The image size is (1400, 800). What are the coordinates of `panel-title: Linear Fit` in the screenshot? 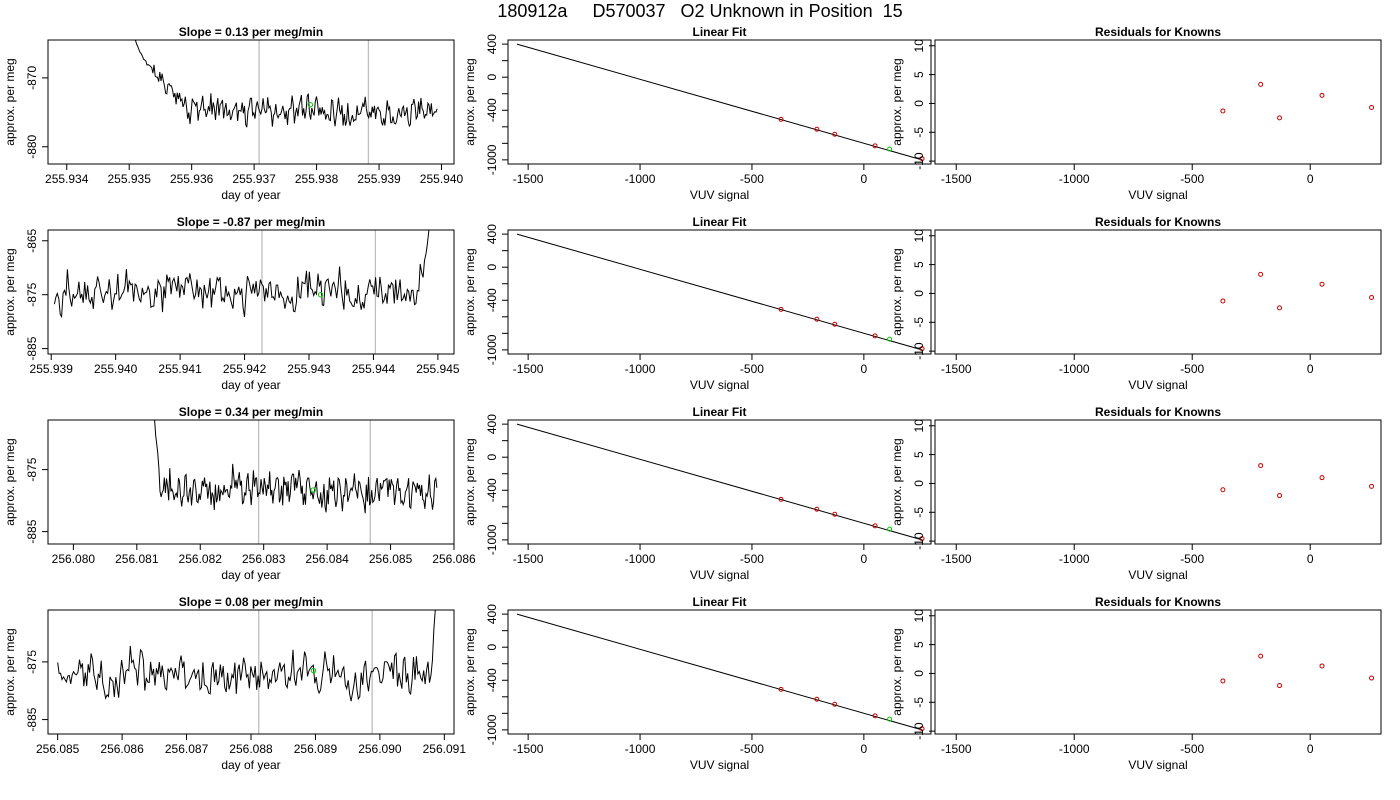 It's located at (719, 32).